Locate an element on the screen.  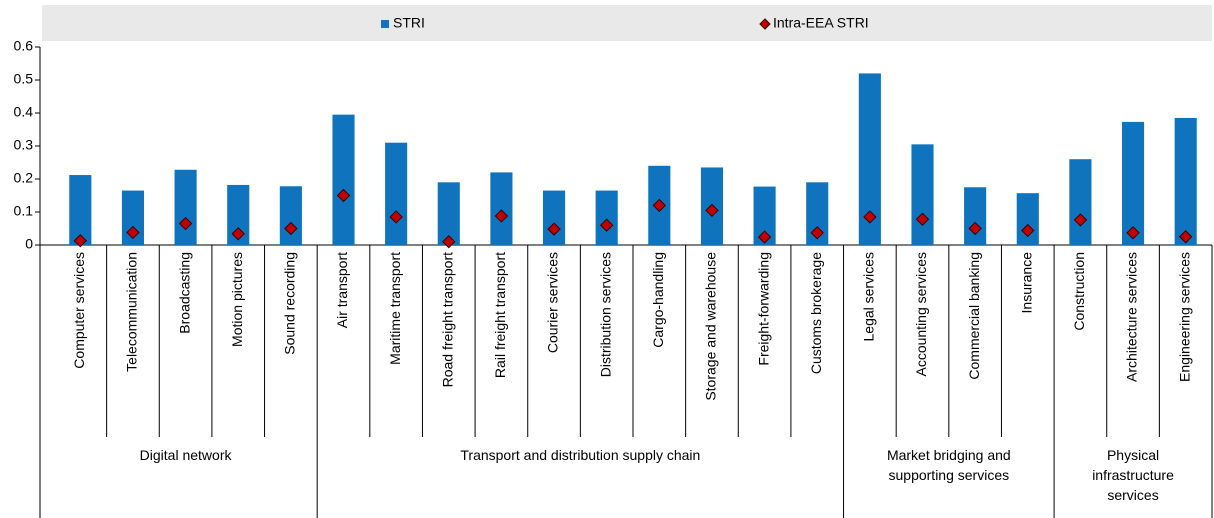
group-label: Transport and distribution supply chain is located at coordinates (580, 455).